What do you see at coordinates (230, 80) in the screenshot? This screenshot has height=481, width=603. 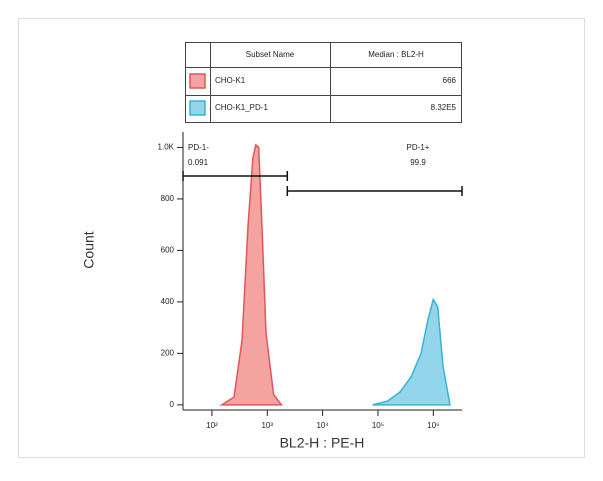 I see `legend-label: CHO-K1` at bounding box center [230, 80].